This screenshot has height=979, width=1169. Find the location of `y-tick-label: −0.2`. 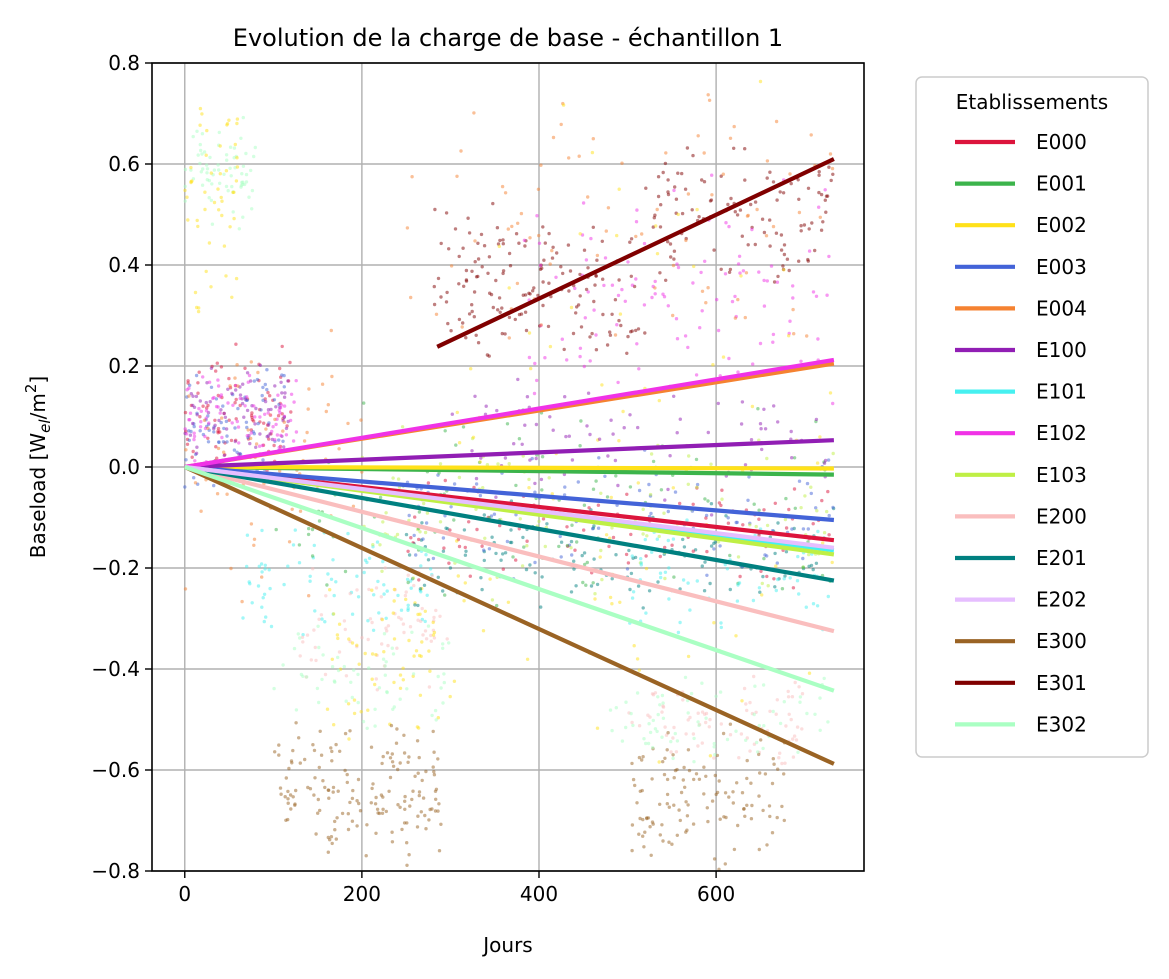

y-tick-label: −0.2 is located at coordinates (115, 568).